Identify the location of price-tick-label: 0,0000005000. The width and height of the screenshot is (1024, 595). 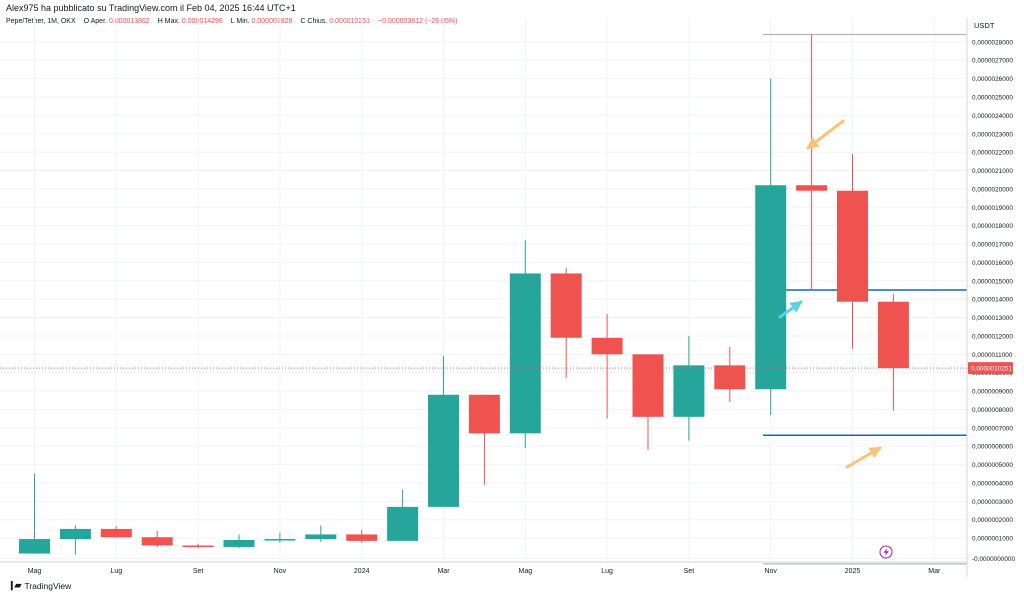
(992, 465).